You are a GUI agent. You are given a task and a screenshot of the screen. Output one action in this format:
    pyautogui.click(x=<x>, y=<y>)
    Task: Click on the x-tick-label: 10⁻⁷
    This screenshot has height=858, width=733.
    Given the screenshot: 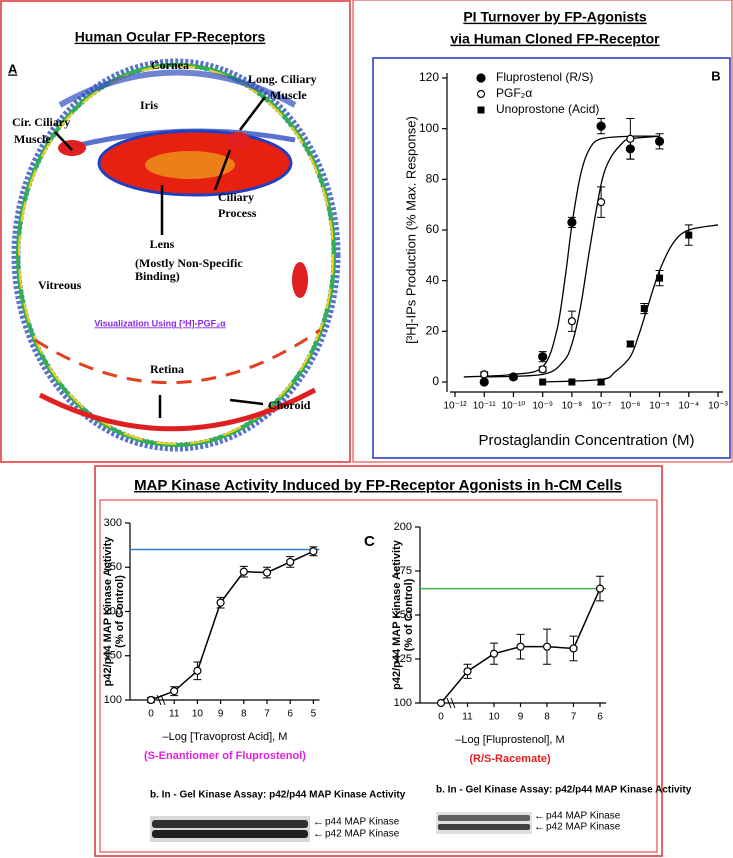 What is the action you would take?
    pyautogui.click(x=601, y=406)
    